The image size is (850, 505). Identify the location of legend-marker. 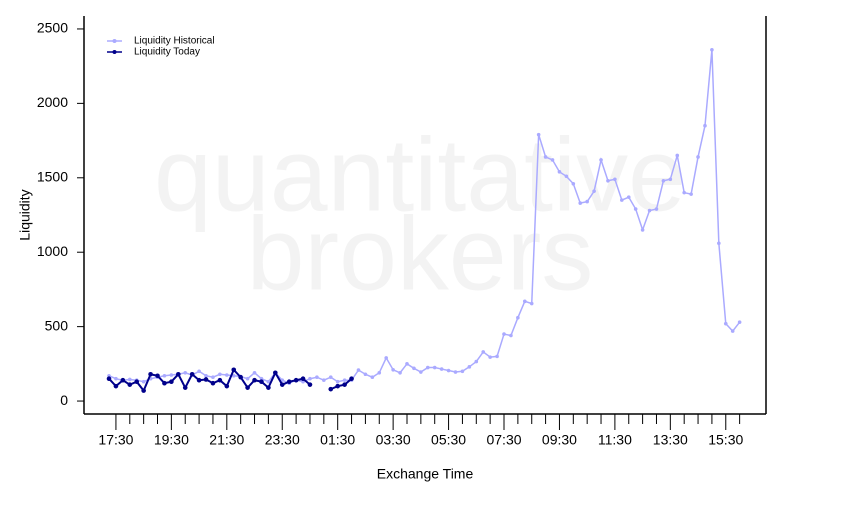
(114, 41).